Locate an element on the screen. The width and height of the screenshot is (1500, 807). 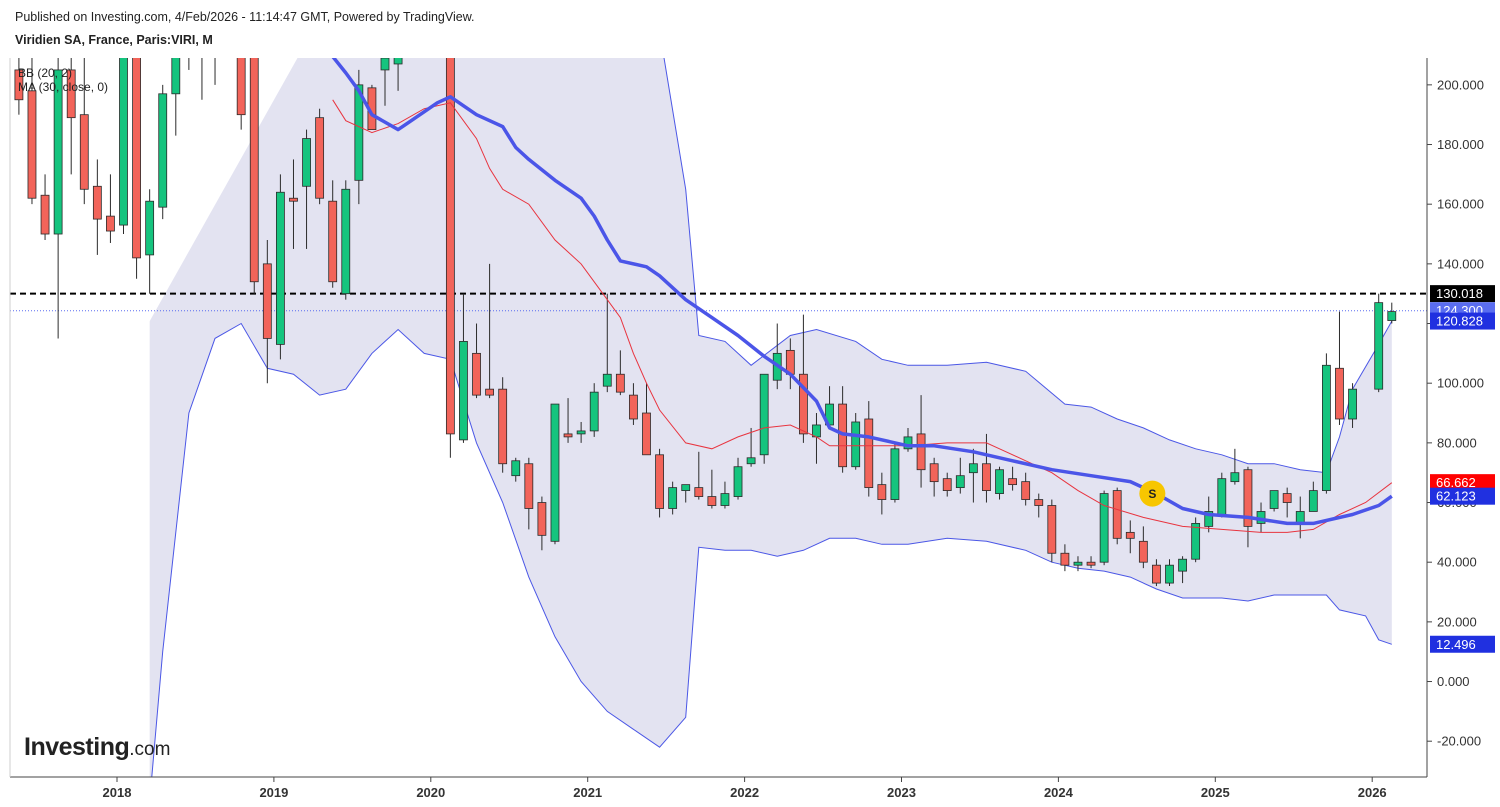
ma-indicator-label: MA (30, close, 0) is located at coordinates (63, 87).